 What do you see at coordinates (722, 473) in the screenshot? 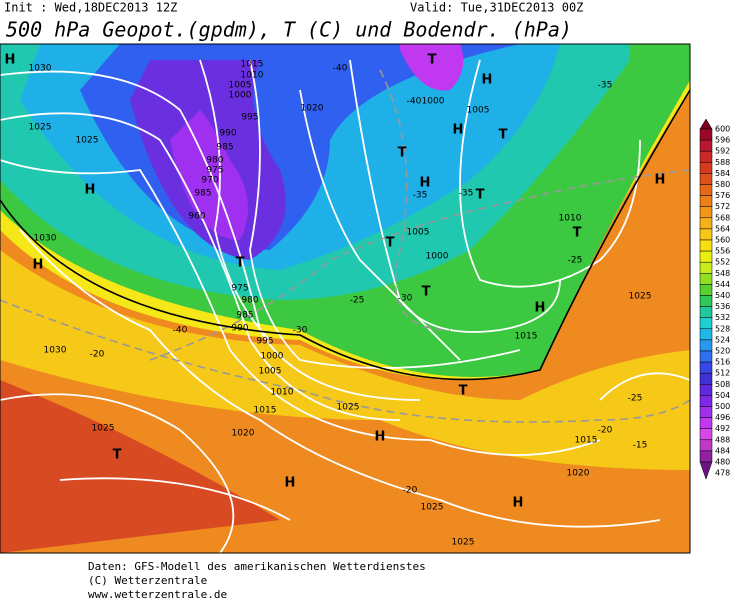
I see `colorbar-label: 478` at bounding box center [722, 473].